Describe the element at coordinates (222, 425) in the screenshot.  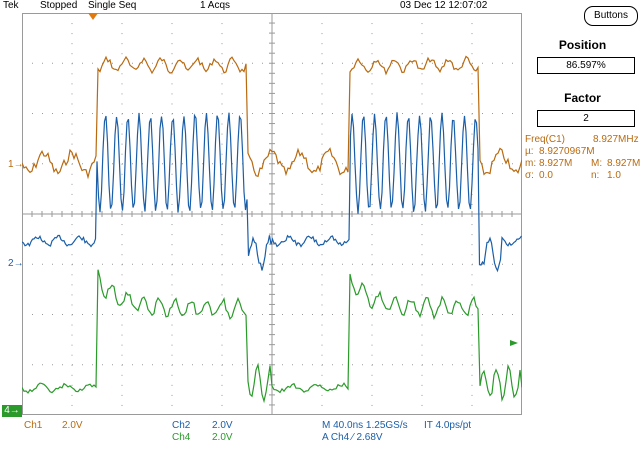
I see `ch2-scale: 2.0V` at that location.